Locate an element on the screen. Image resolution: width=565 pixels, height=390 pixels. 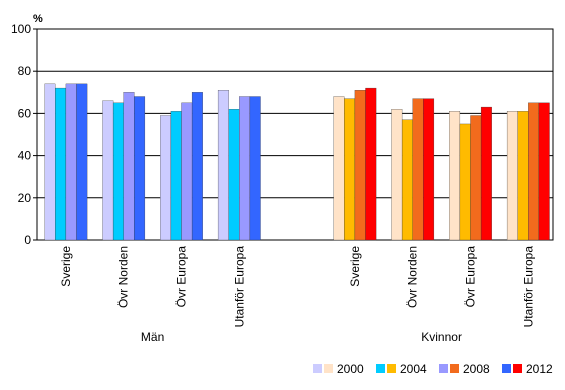
group-label: Kvinnor is located at coordinates (441, 337).